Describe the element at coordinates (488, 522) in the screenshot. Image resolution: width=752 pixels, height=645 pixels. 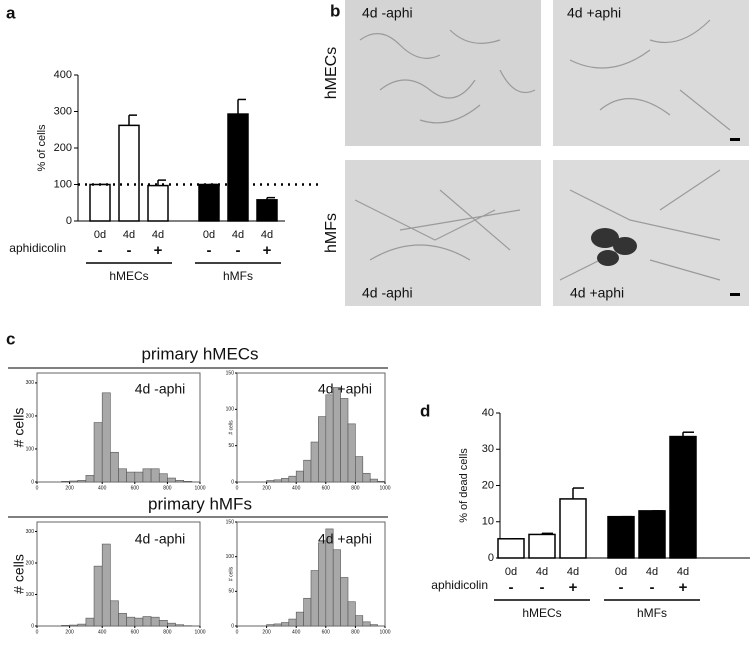
I see `y-tick-label: 10` at that location.